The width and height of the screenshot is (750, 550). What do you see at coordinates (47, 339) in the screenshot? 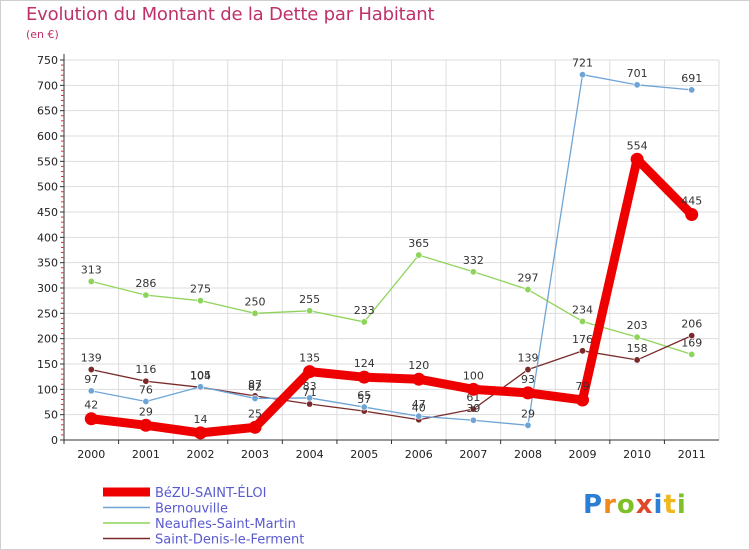
I see `y-tick-label-200: 200` at bounding box center [47, 339].